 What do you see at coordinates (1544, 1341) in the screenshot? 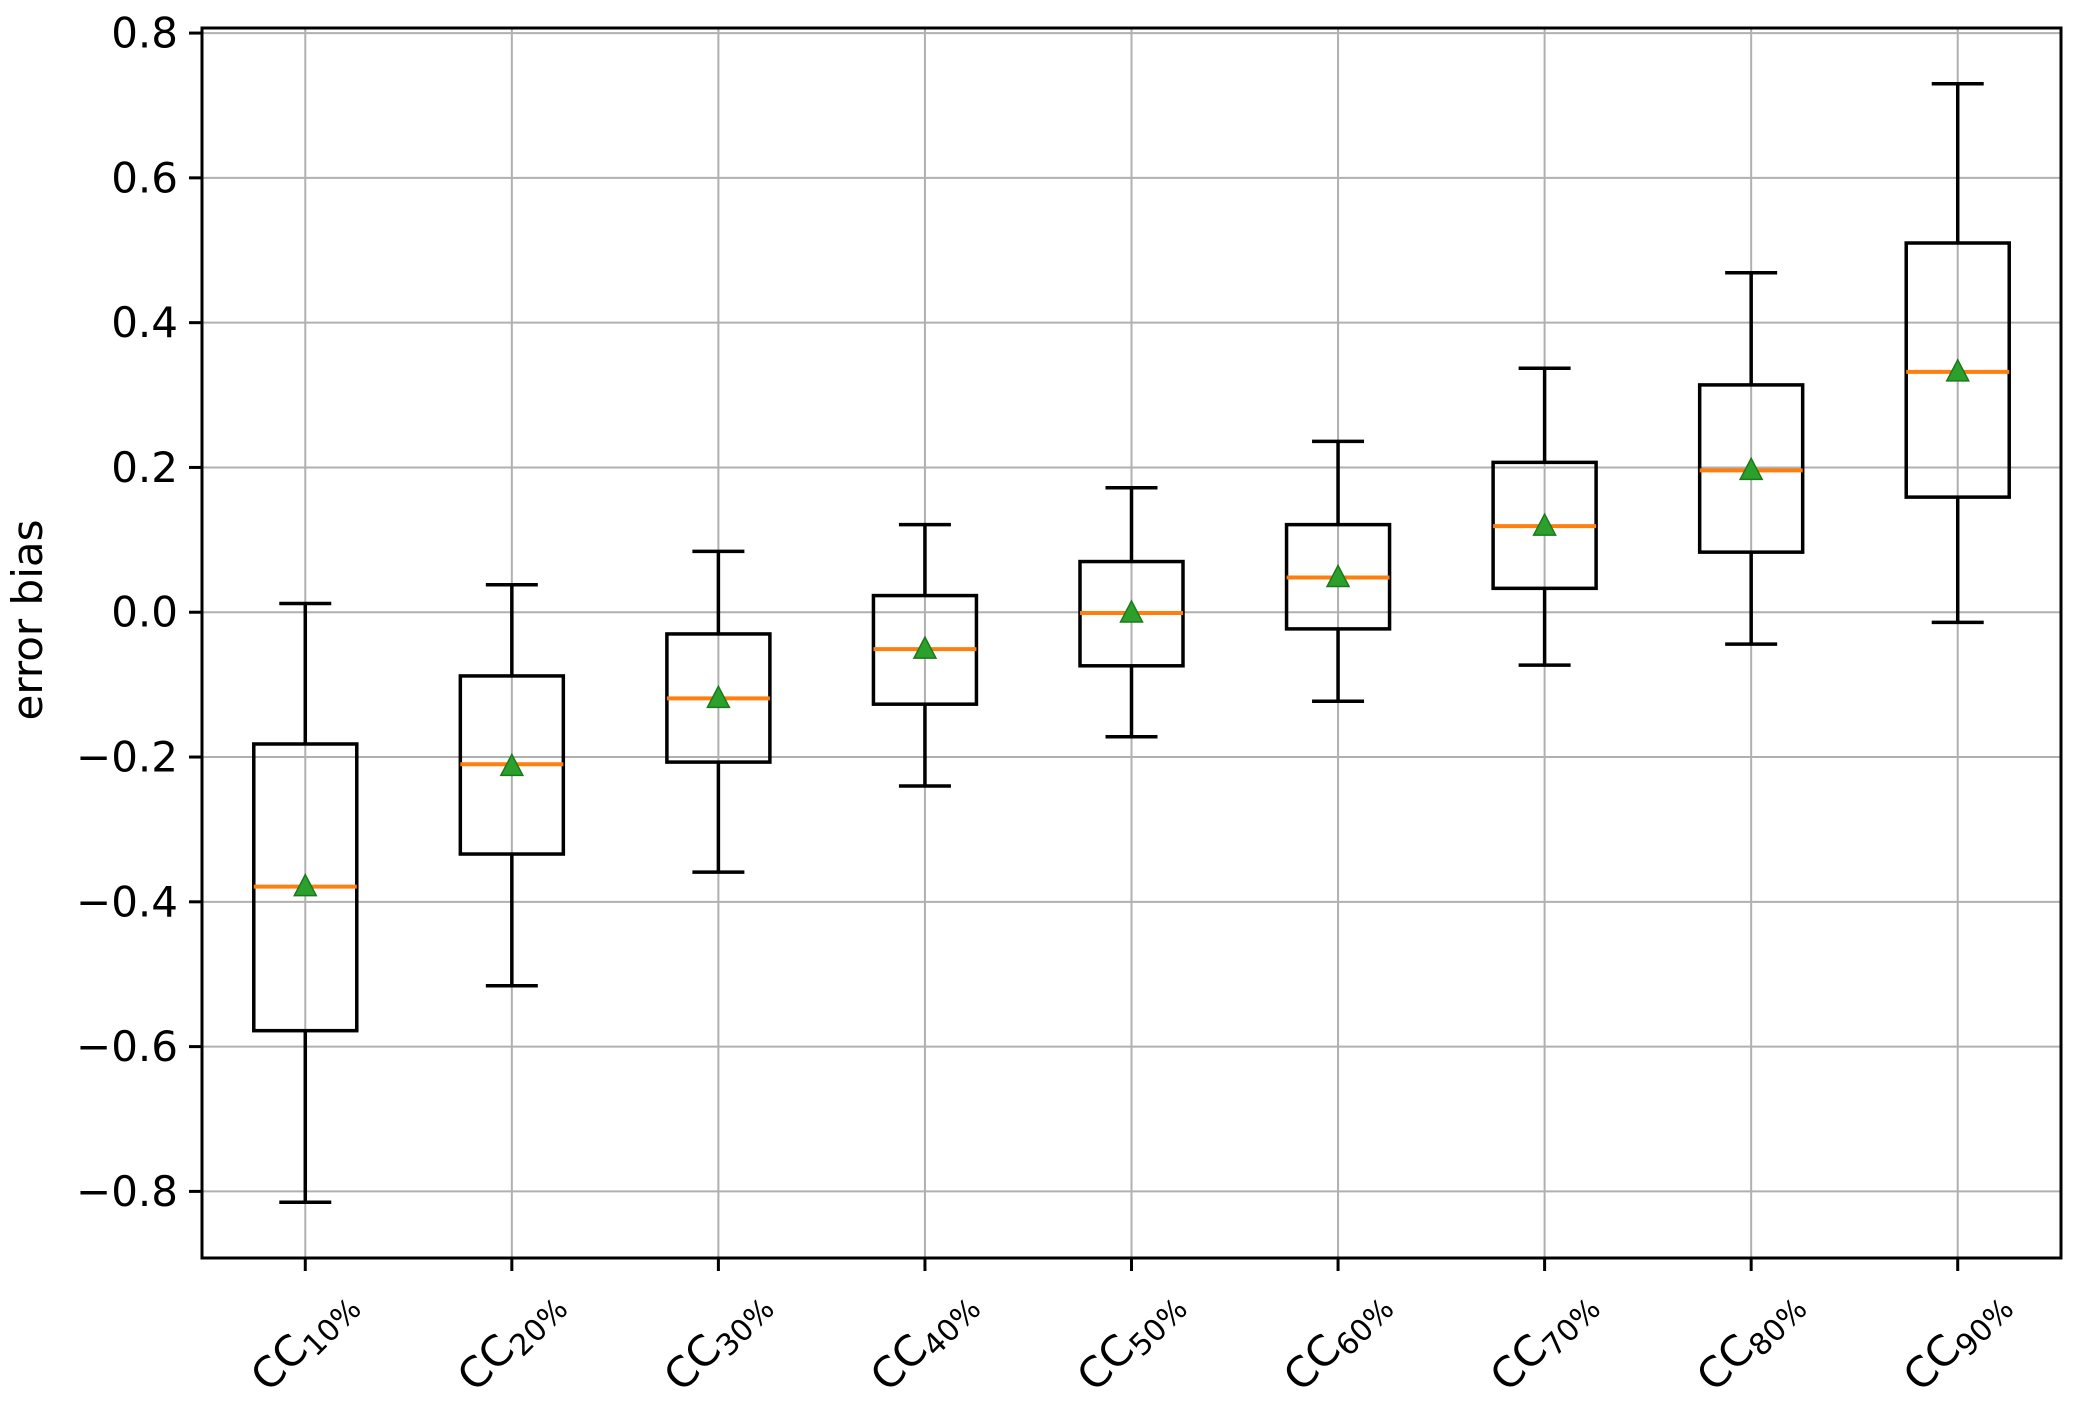
I see `x-tick-label: CC70%` at bounding box center [1544, 1341].